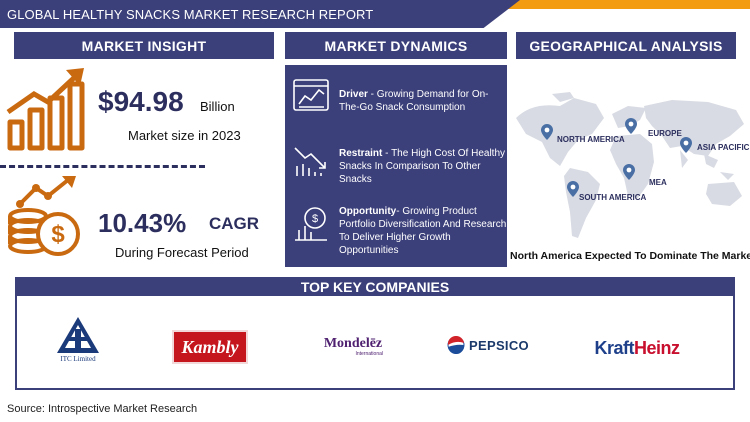 This screenshot has width=750, height=422. I want to click on north-america-pin-icon, so click(547, 132).